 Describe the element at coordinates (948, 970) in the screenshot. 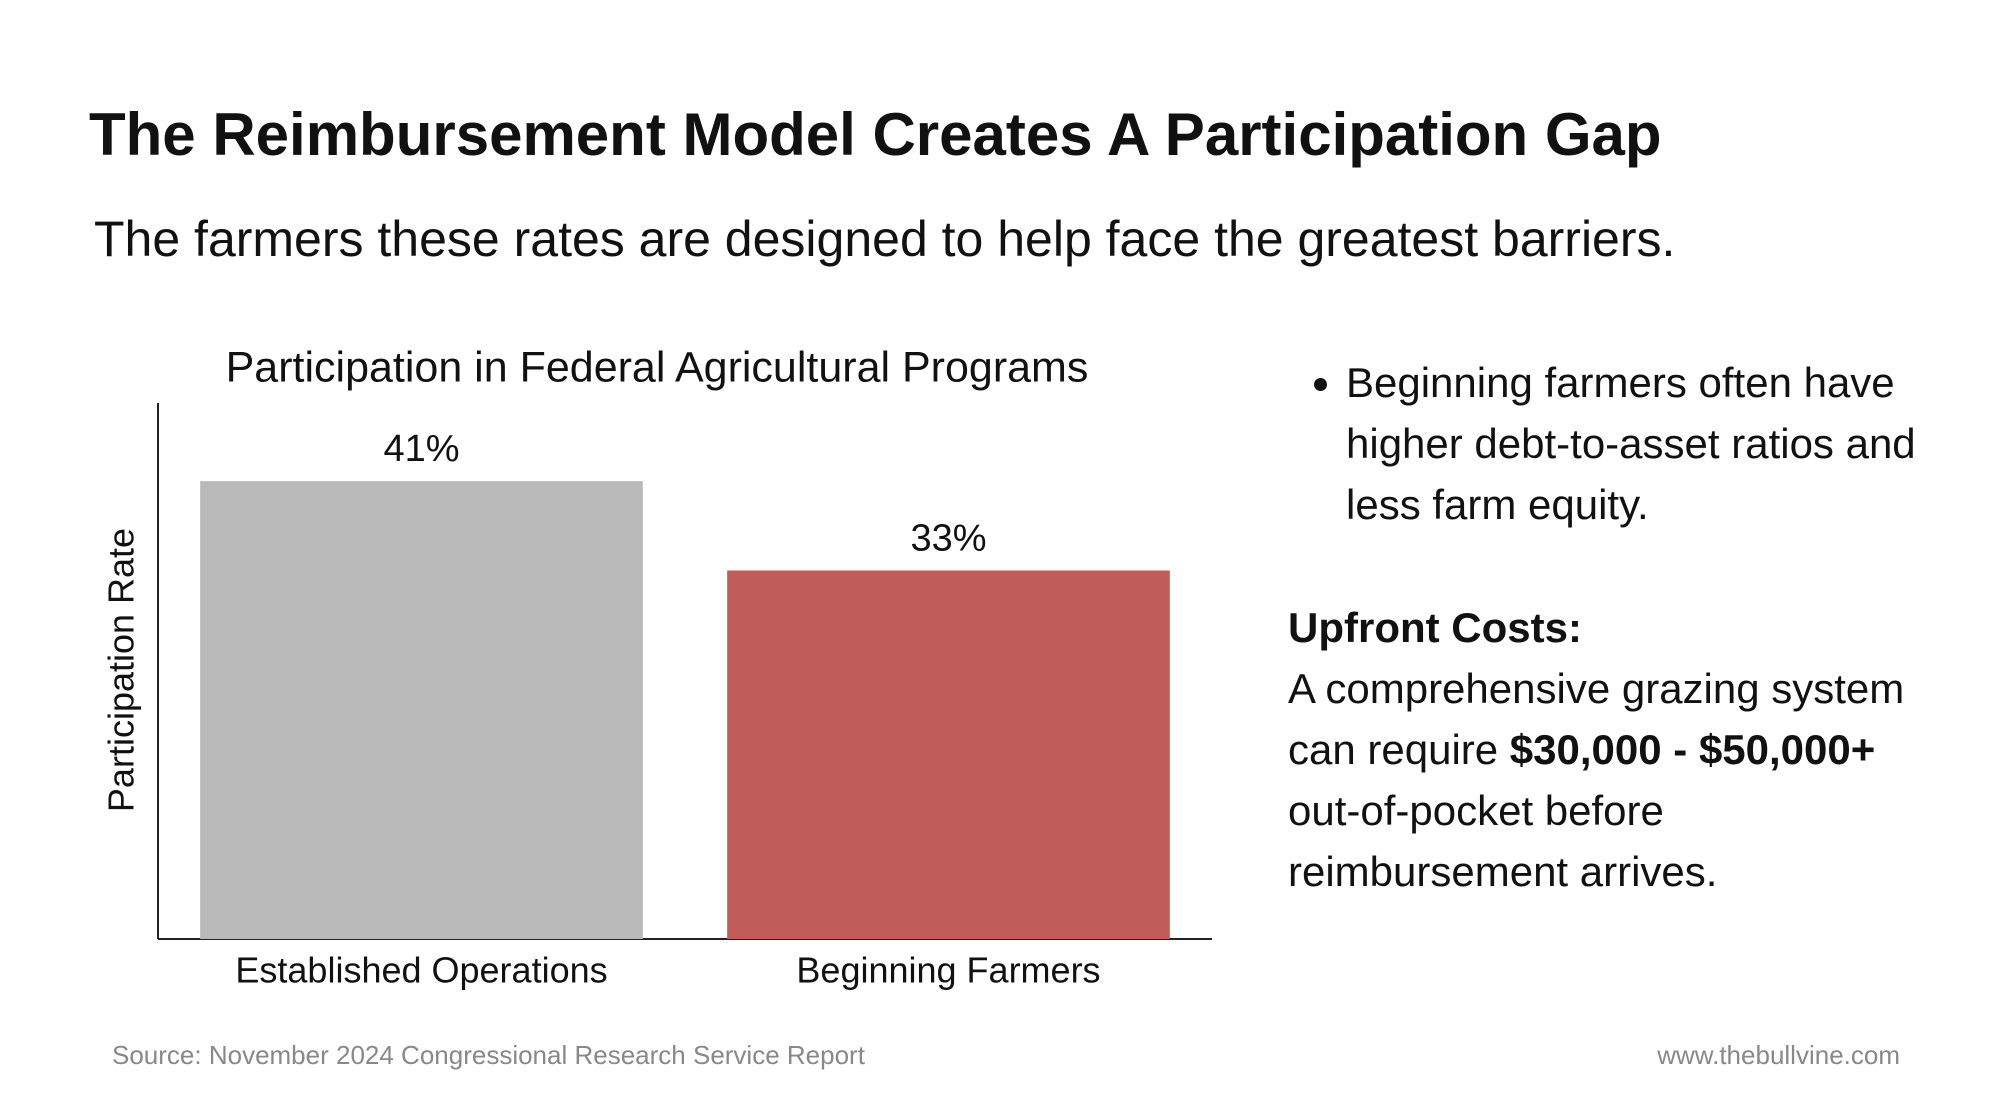

I see `x-tick-label: Beginning Farmers` at that location.